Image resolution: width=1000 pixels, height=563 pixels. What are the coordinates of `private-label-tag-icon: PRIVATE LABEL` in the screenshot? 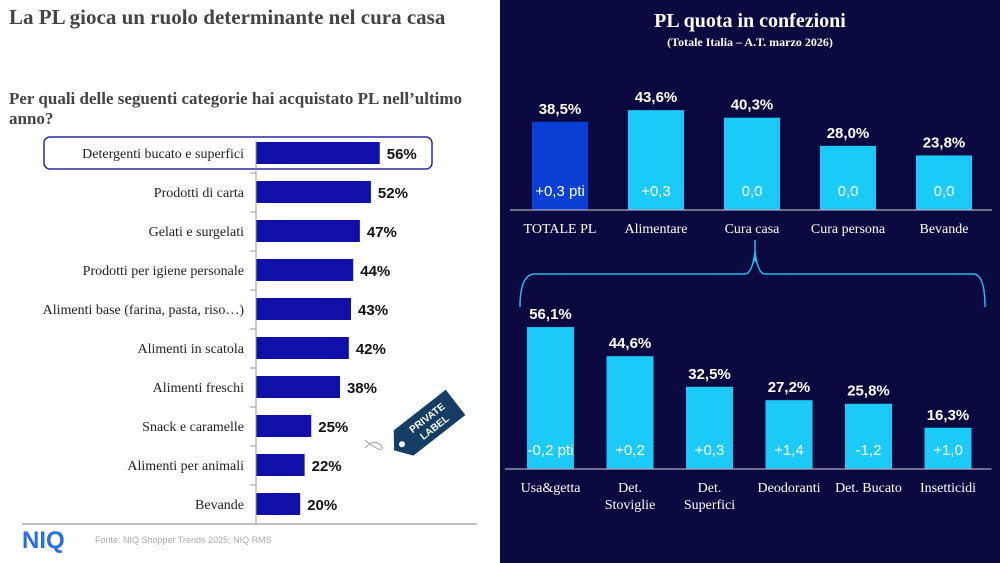 It's located at (415, 422).